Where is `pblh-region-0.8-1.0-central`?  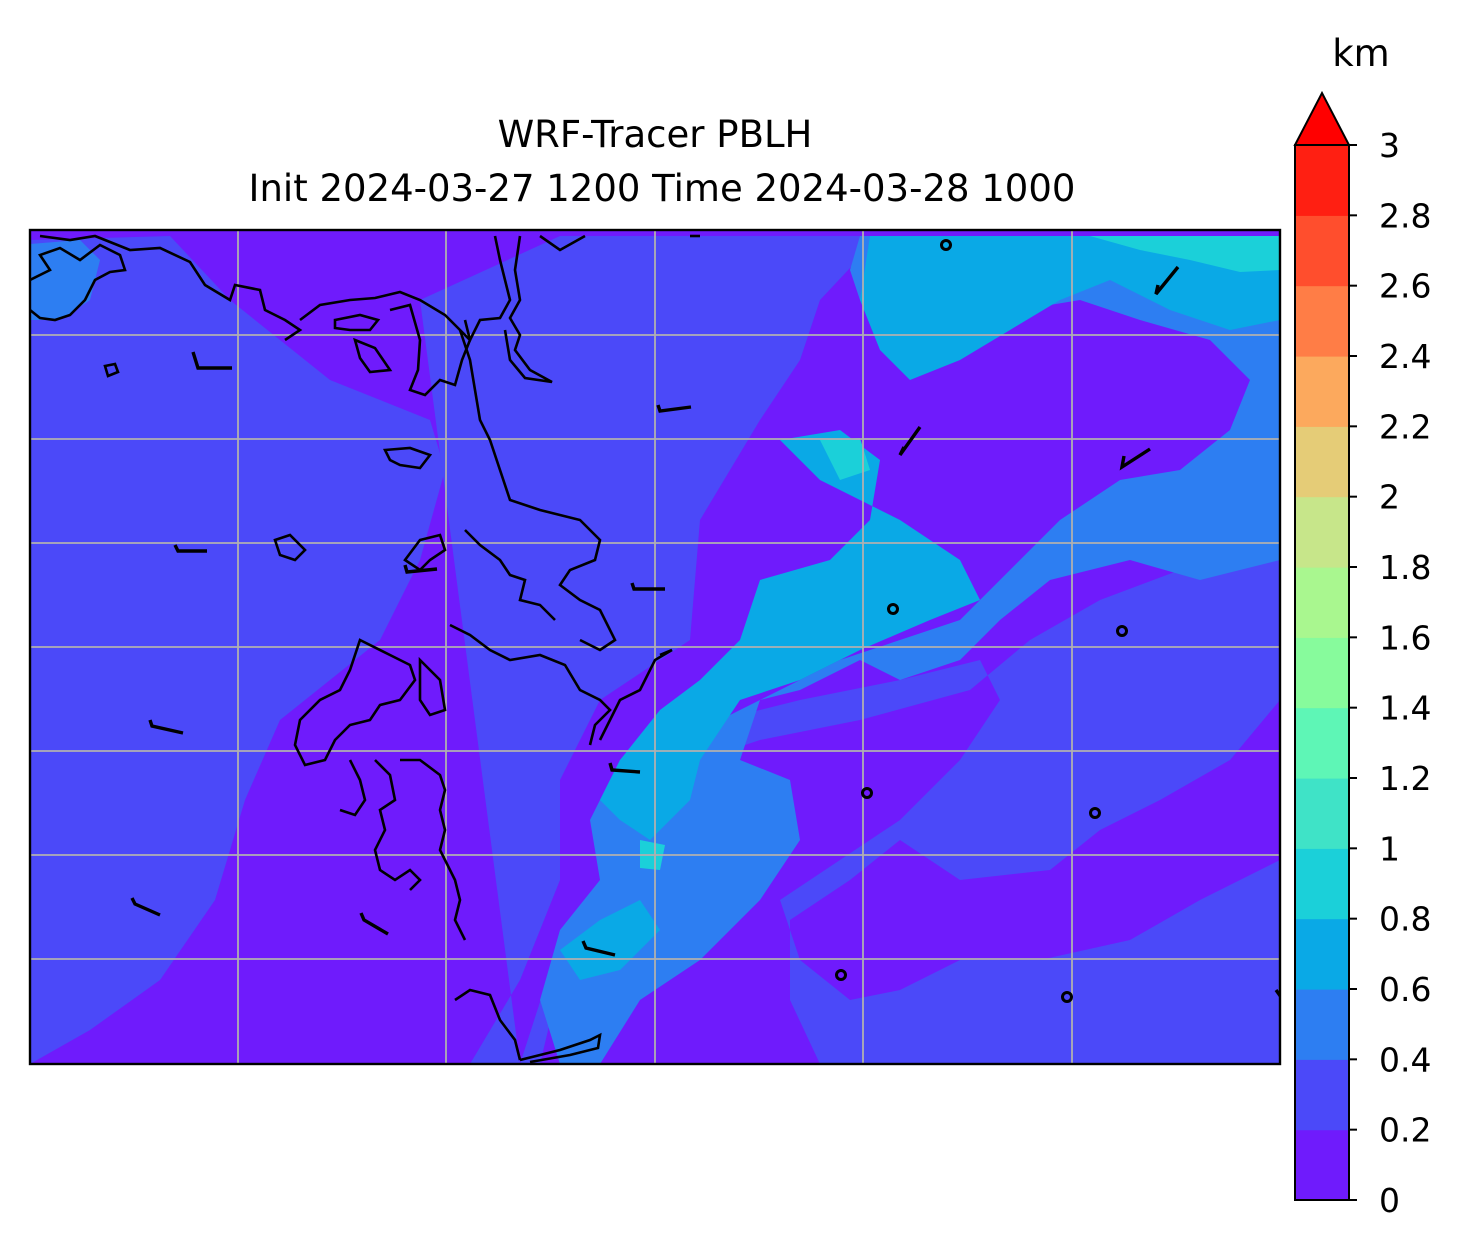 pblh-region-0.8-1.0-central is located at coordinates (845, 459).